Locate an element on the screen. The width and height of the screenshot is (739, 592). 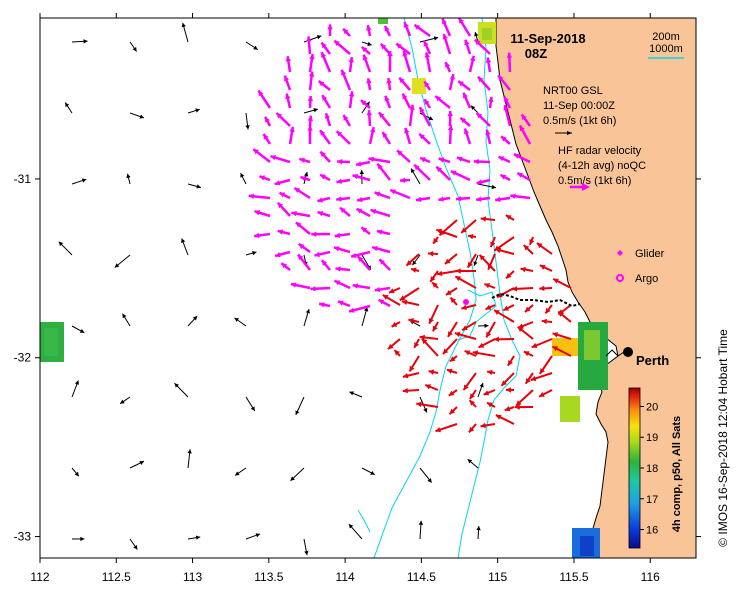
sst-patch-shelf-hi is located at coordinates (592, 345).